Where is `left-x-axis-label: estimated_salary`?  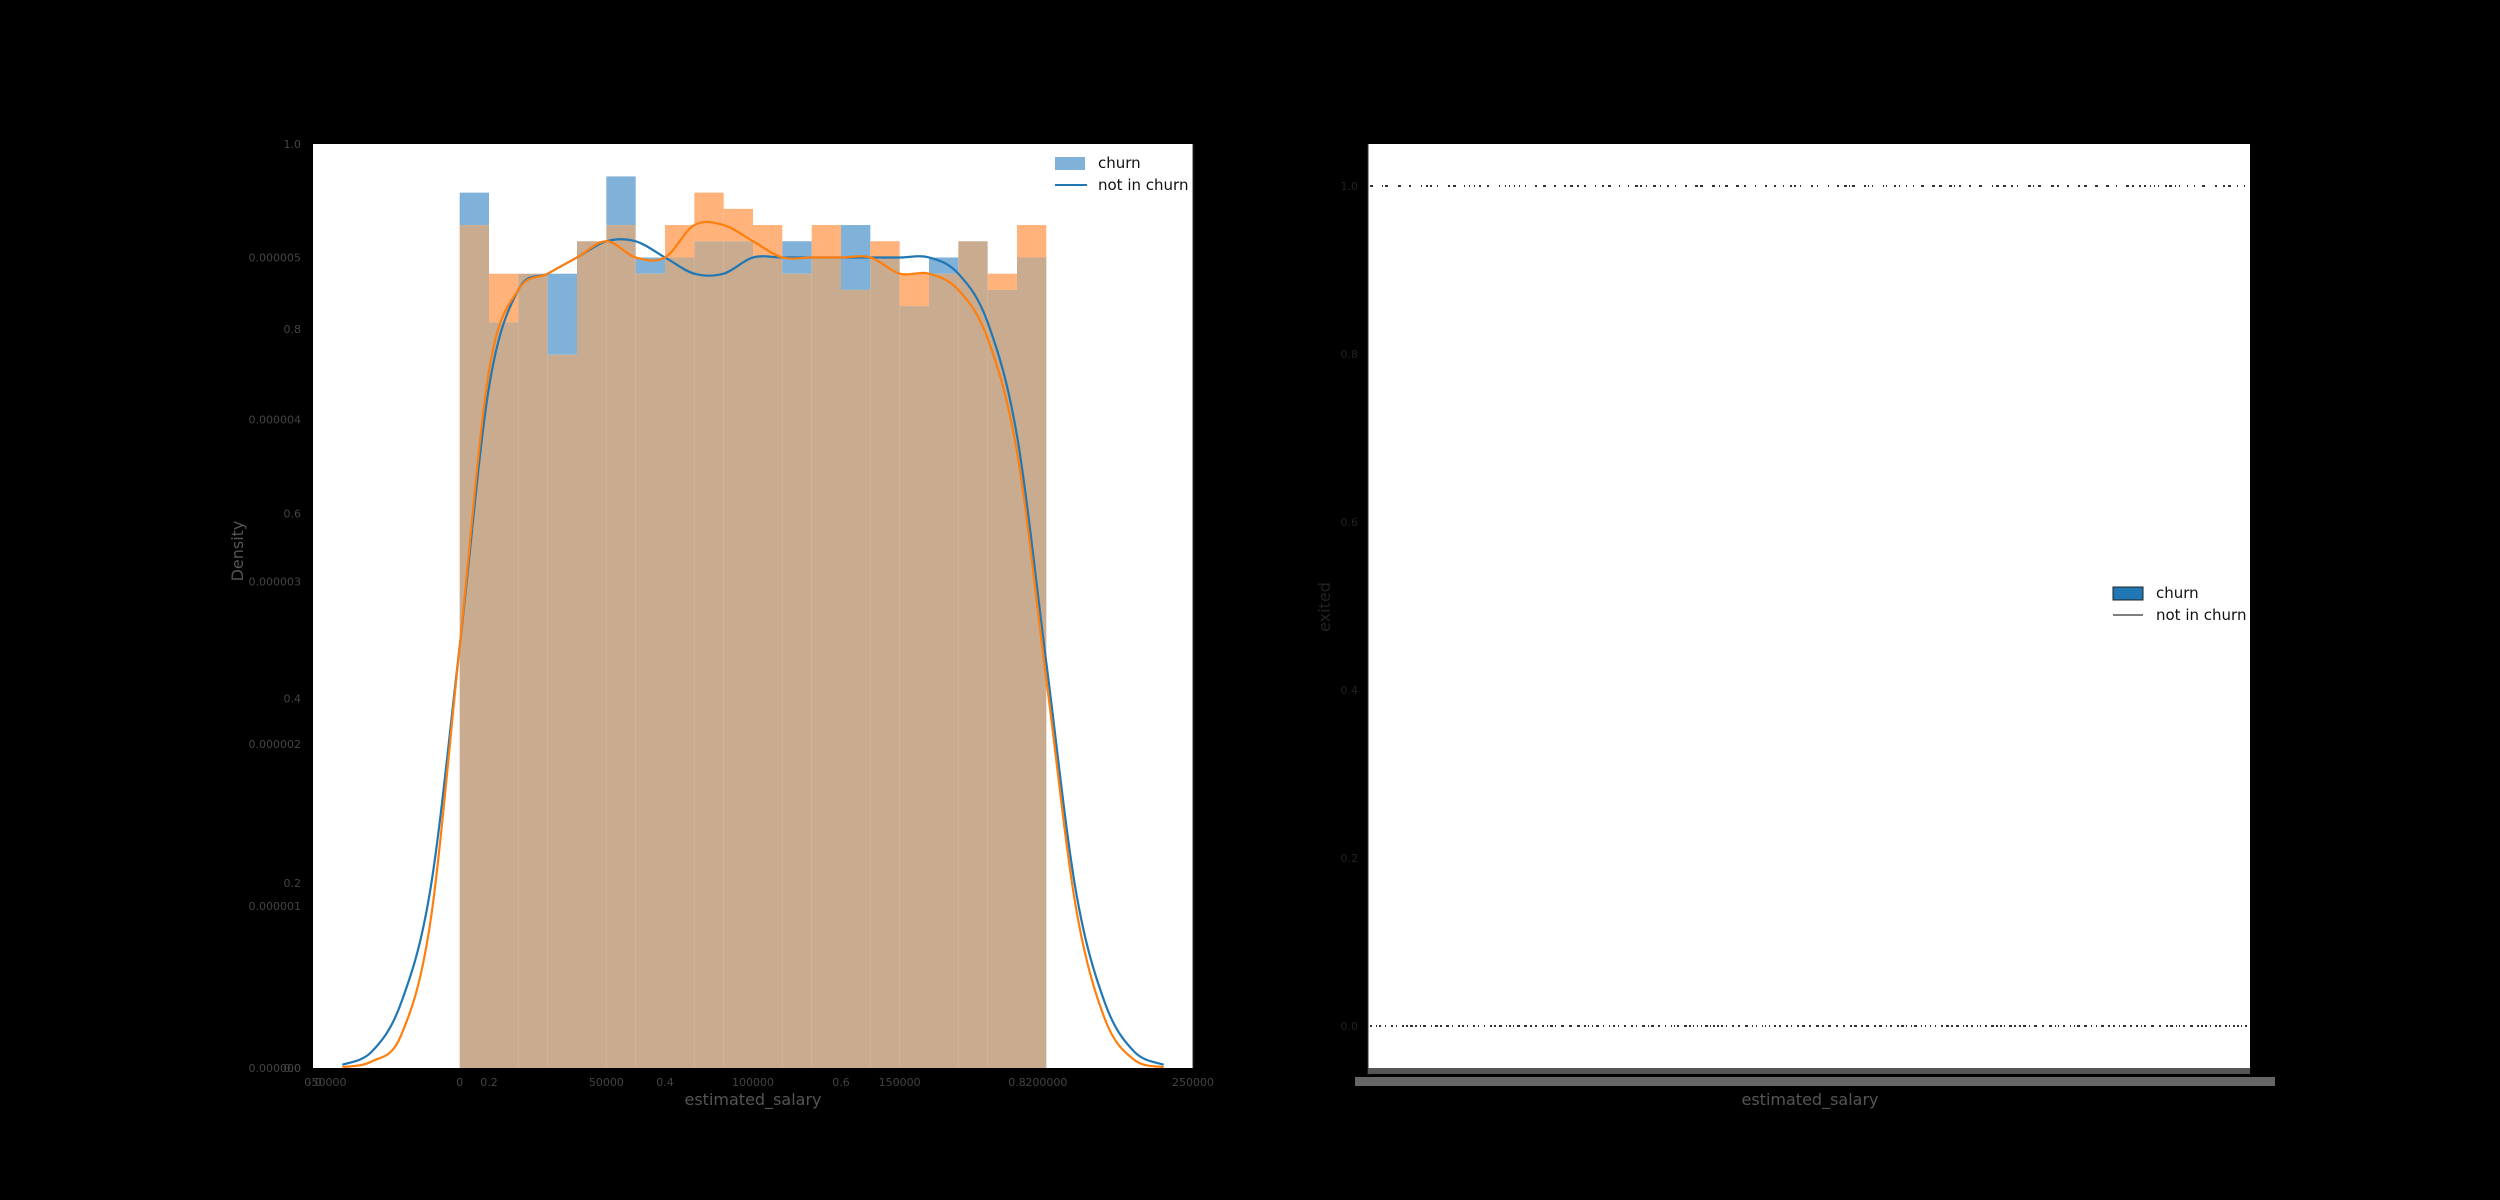
left-x-axis-label: estimated_salary is located at coordinates (753, 1100).